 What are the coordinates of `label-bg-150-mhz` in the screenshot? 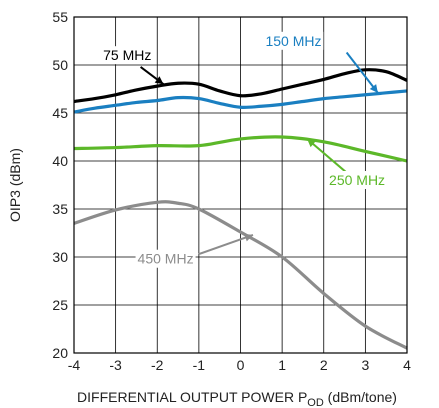 It's located at (293, 40).